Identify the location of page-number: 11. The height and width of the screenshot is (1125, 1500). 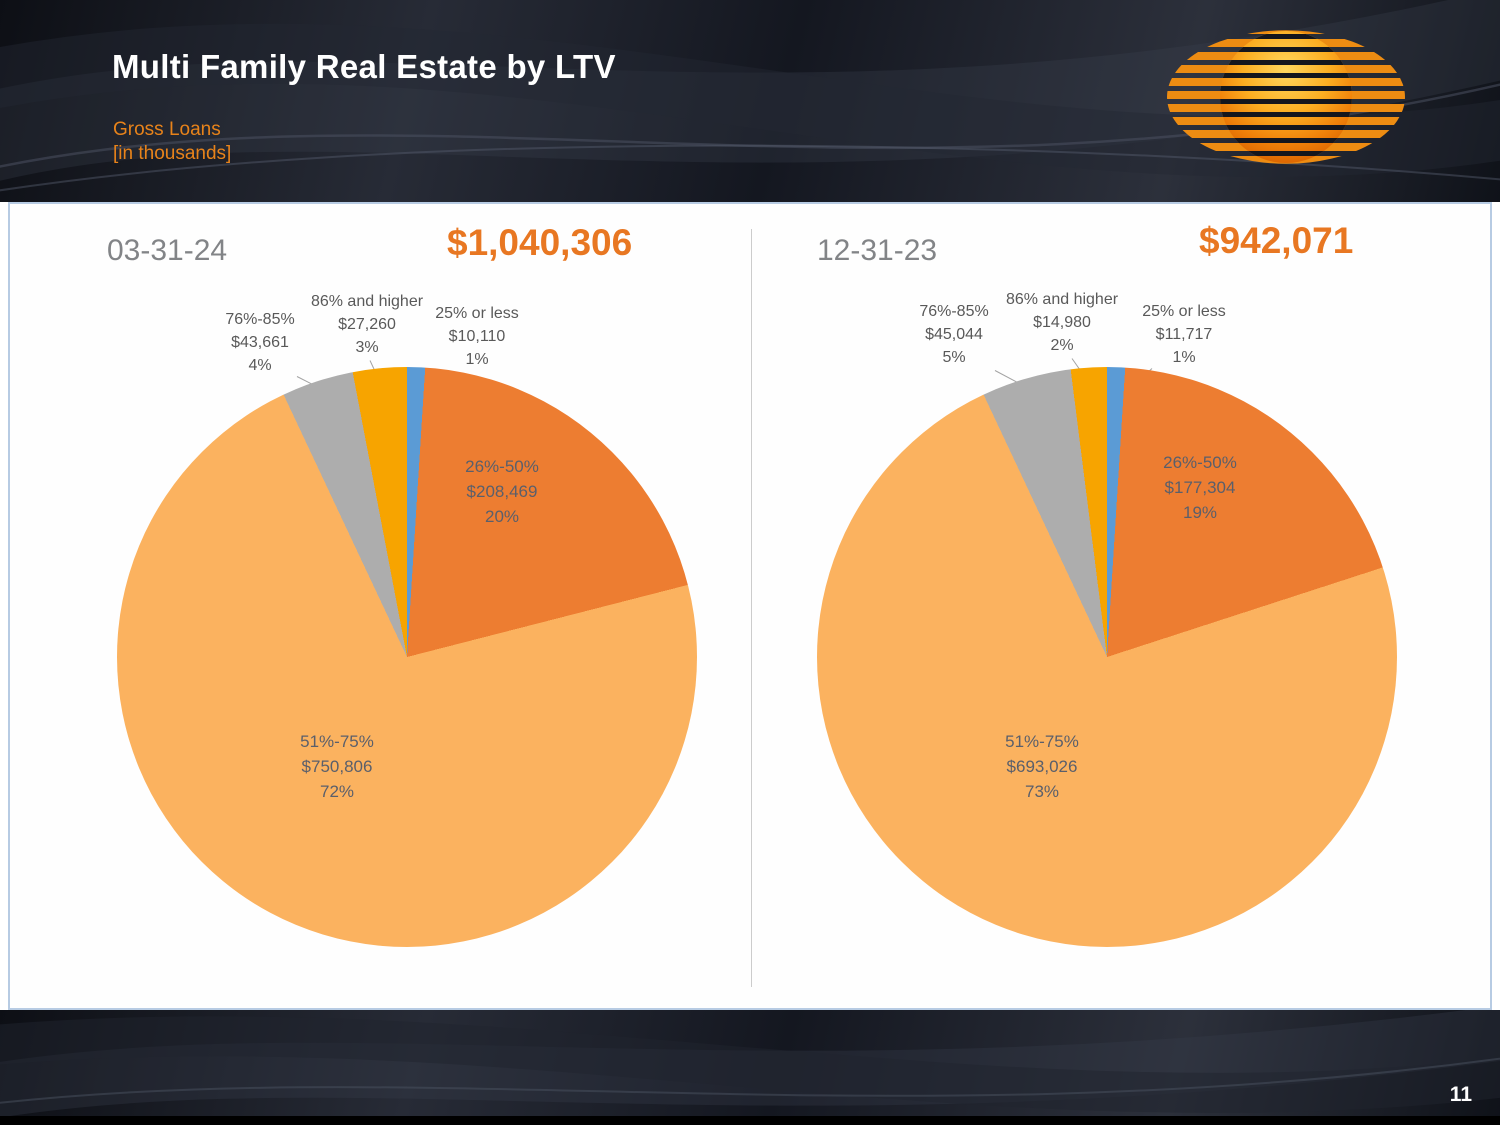
(1460, 1094).